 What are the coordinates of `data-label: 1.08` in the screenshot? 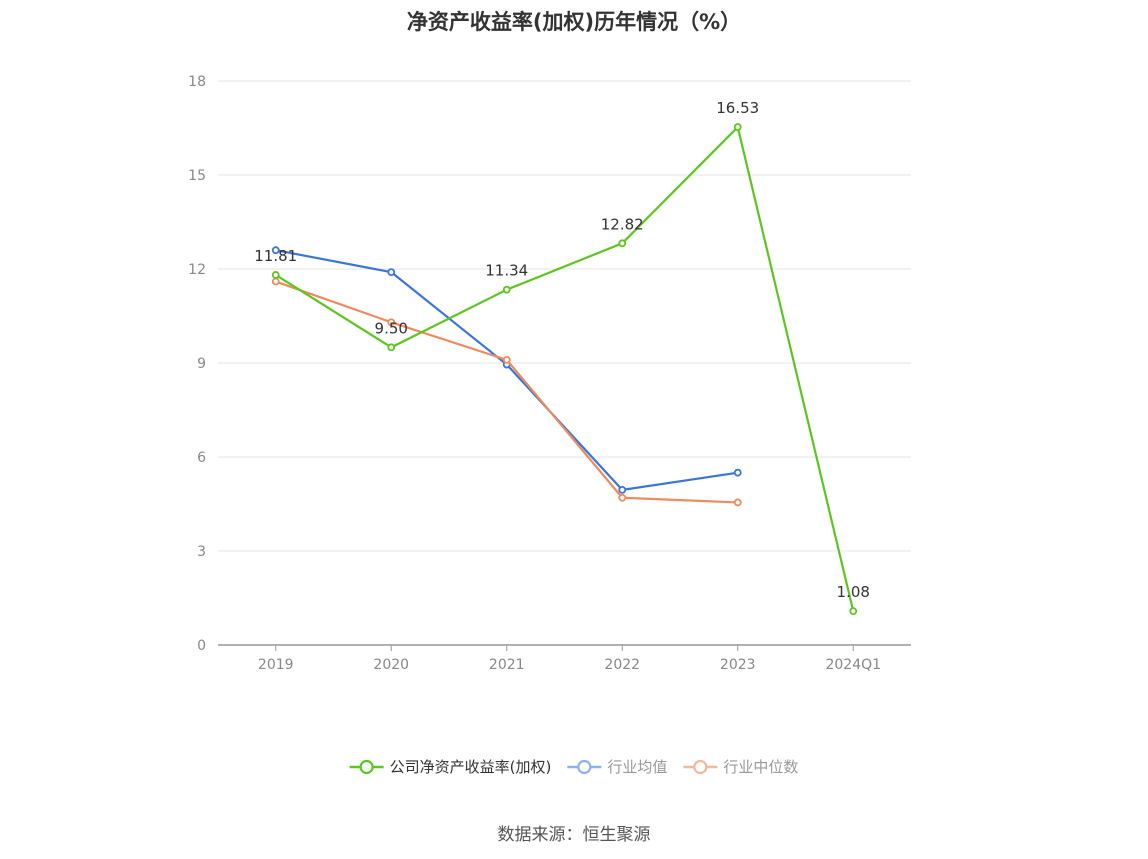 It's located at (853, 592).